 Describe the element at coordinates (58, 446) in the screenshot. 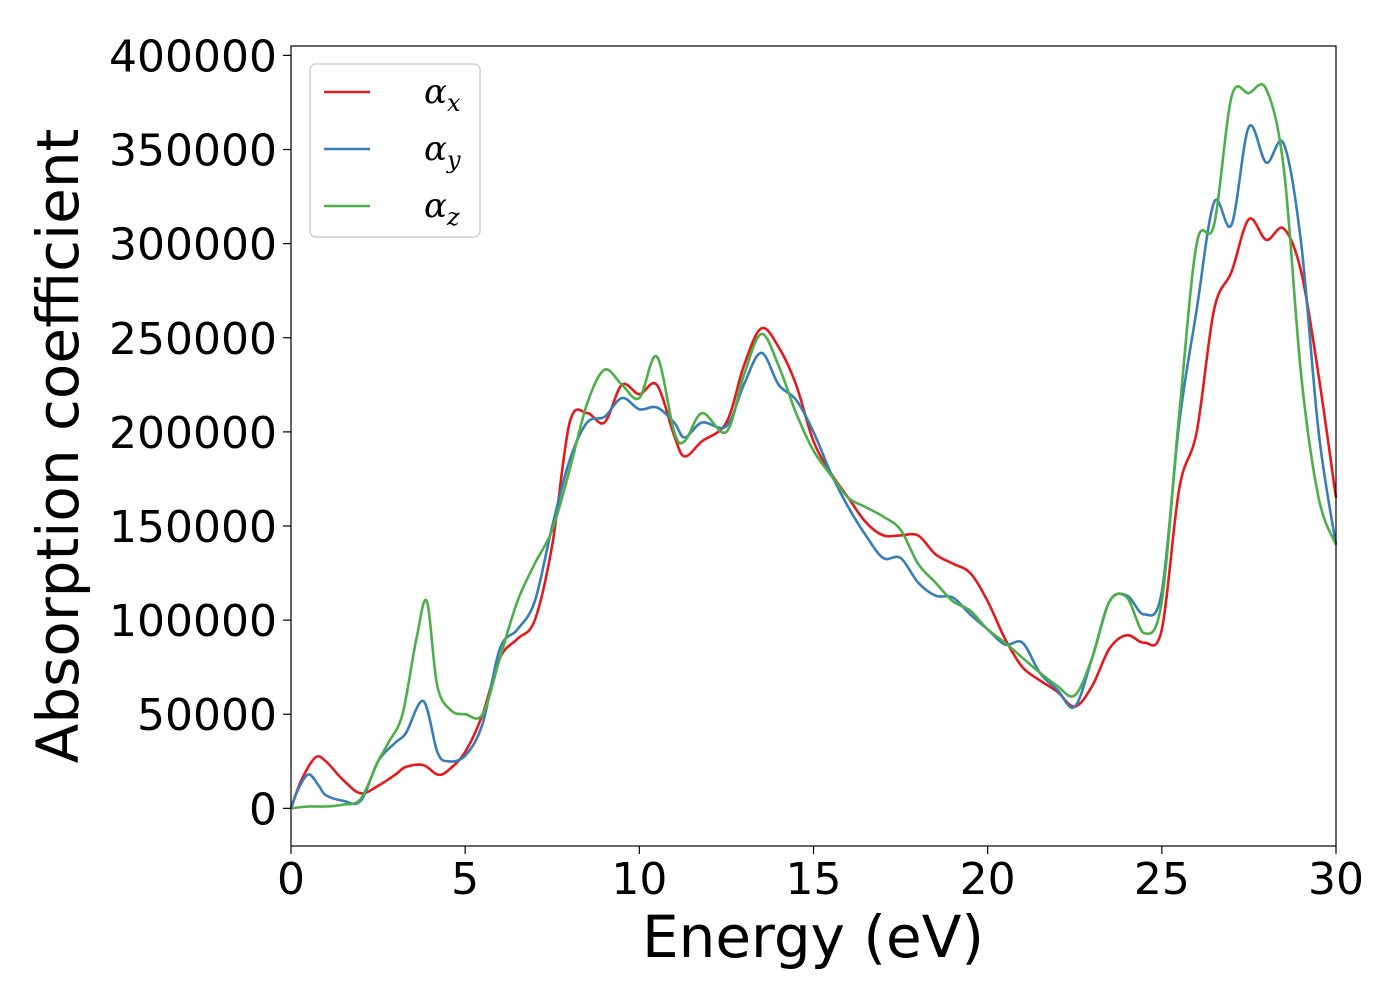

I see `y-axis-label: Absorption coefficient` at that location.